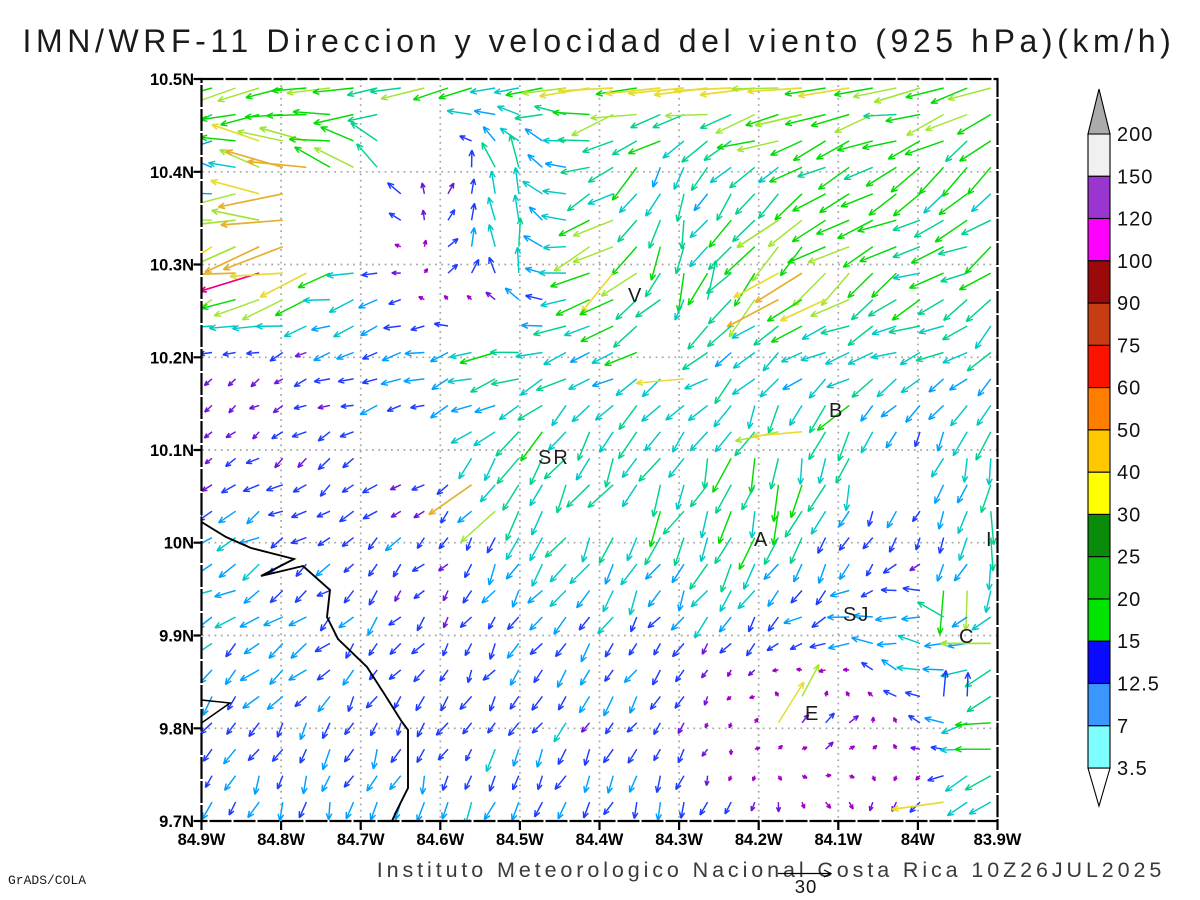 Image resolution: width=1200 pixels, height=900 pixels. What do you see at coordinates (47, 880) in the screenshot?
I see `svg-text: GrADS/COLA` at bounding box center [47, 880].